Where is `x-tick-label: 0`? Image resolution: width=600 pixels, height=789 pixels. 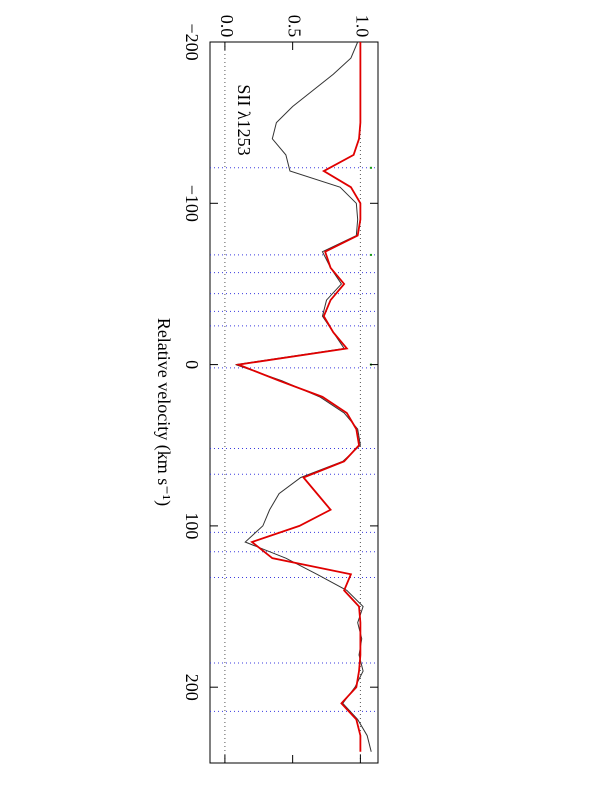 x-tick-label: 0 is located at coordinates (192, 364).